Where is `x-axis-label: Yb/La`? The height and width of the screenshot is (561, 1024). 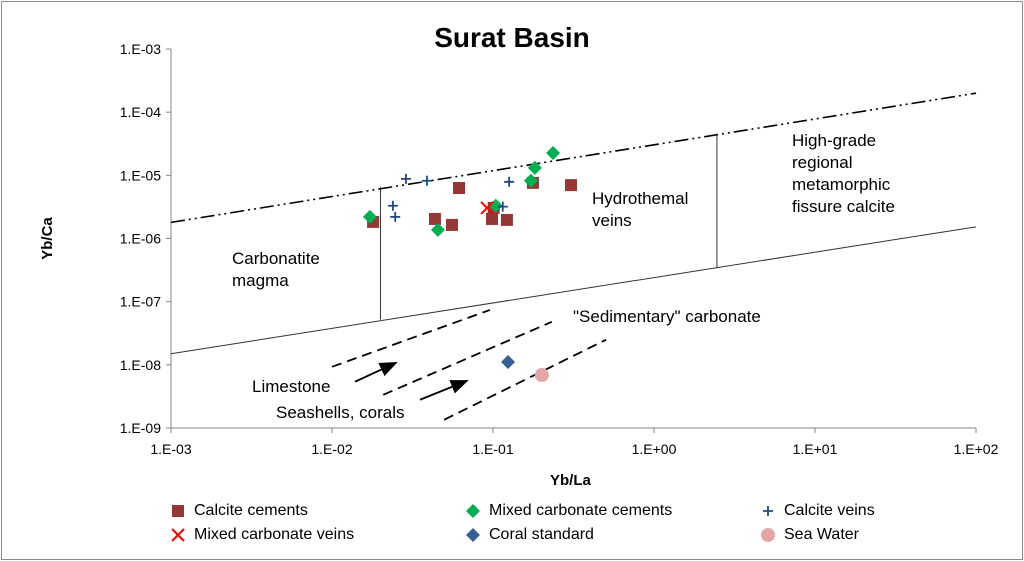 x-axis-label: Yb/La is located at coordinates (570, 480).